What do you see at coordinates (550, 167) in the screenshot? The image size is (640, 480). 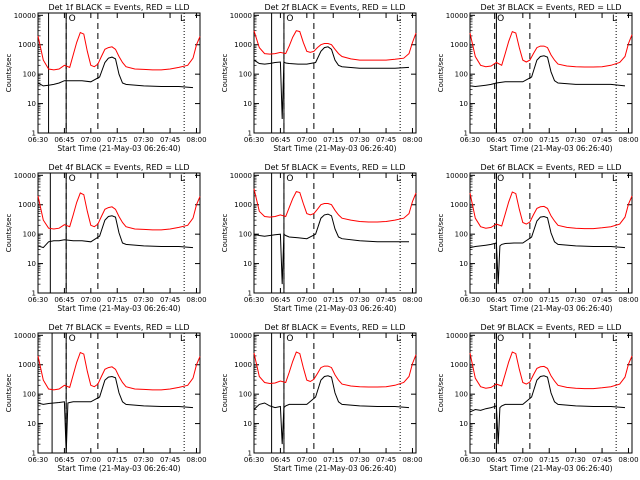 I see `chart-title: Det 6f BLACK = Events, RED = LLD` at bounding box center [550, 167].